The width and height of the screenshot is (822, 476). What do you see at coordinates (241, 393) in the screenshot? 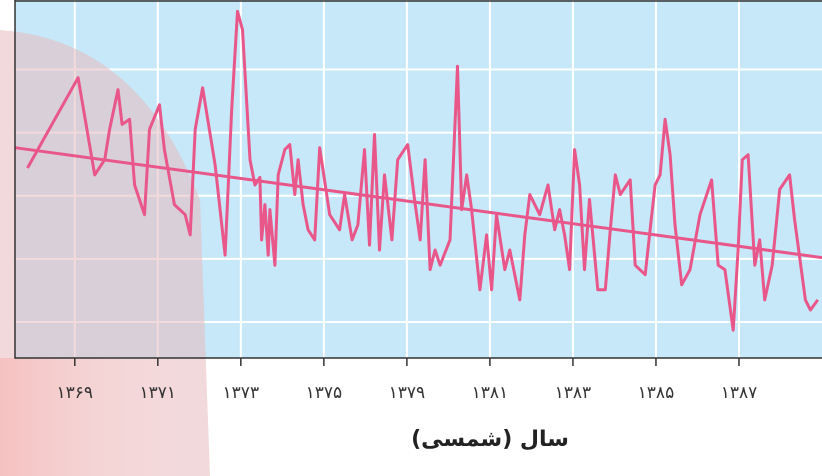
I see `x-tick-label: ۱۳۷۳` at bounding box center [241, 393].